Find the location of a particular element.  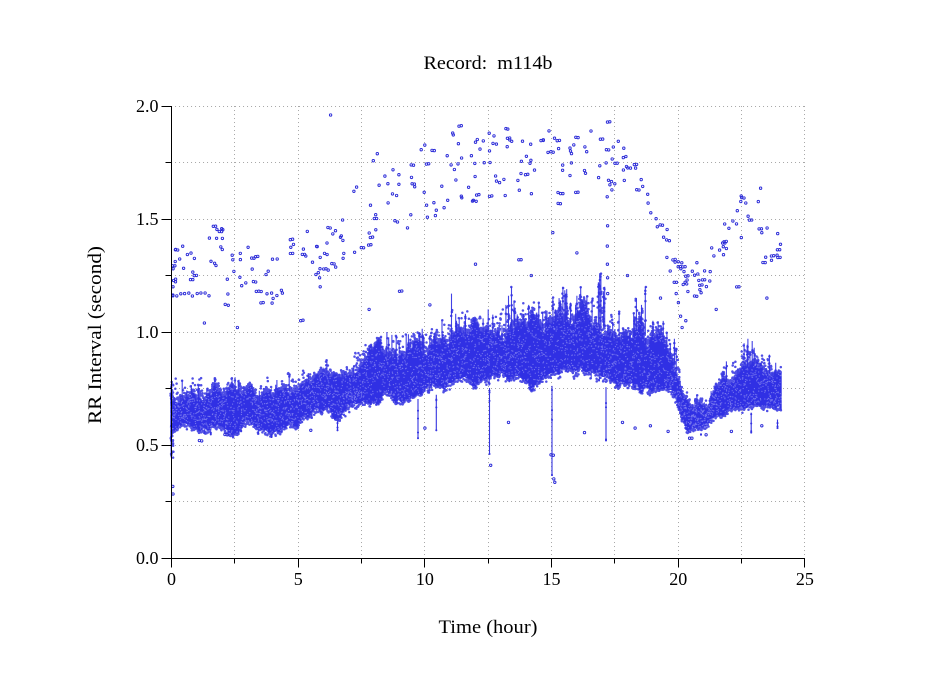

svg-text: 0.5 is located at coordinates (147, 445).